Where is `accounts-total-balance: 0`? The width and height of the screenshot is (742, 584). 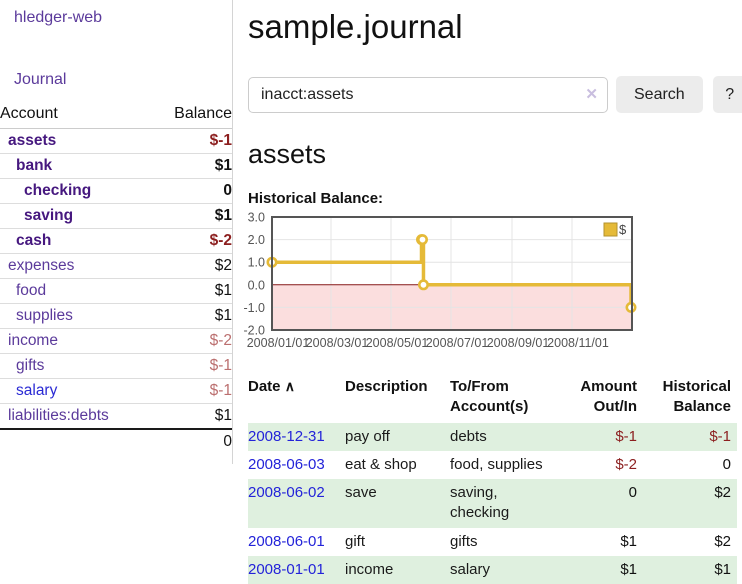
accounts-total-balance: 0 is located at coordinates (191, 441).